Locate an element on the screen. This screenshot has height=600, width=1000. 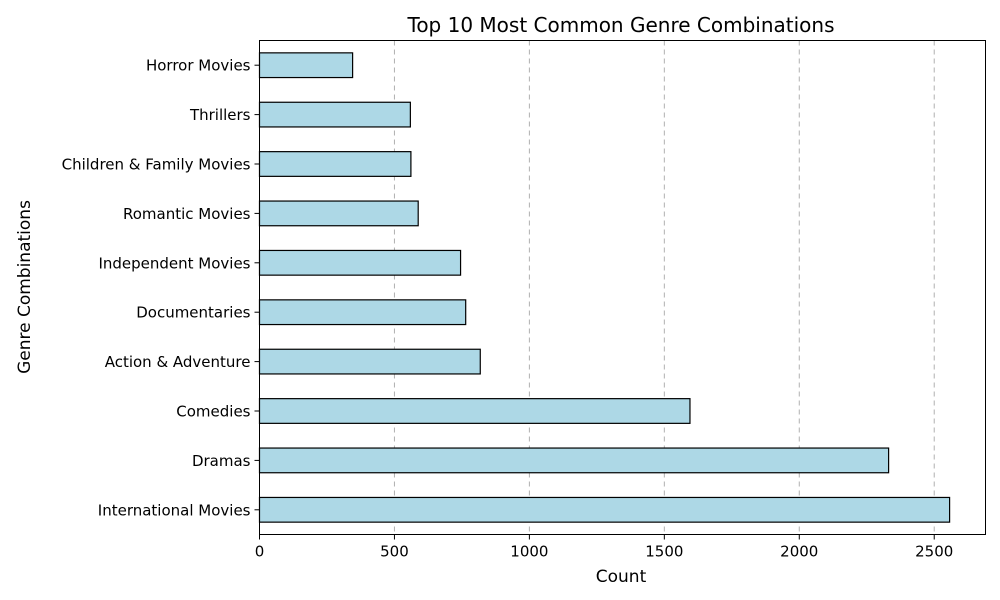
x-tick-label: 2000 is located at coordinates (799, 552).